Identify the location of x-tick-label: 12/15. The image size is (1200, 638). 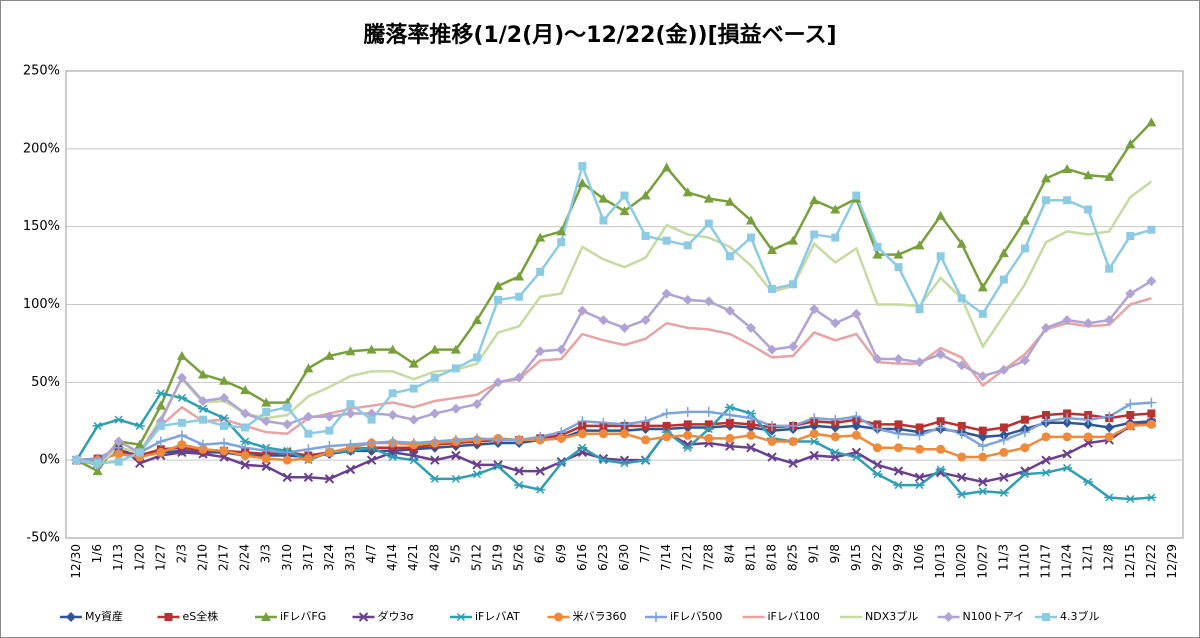
(1130, 561).